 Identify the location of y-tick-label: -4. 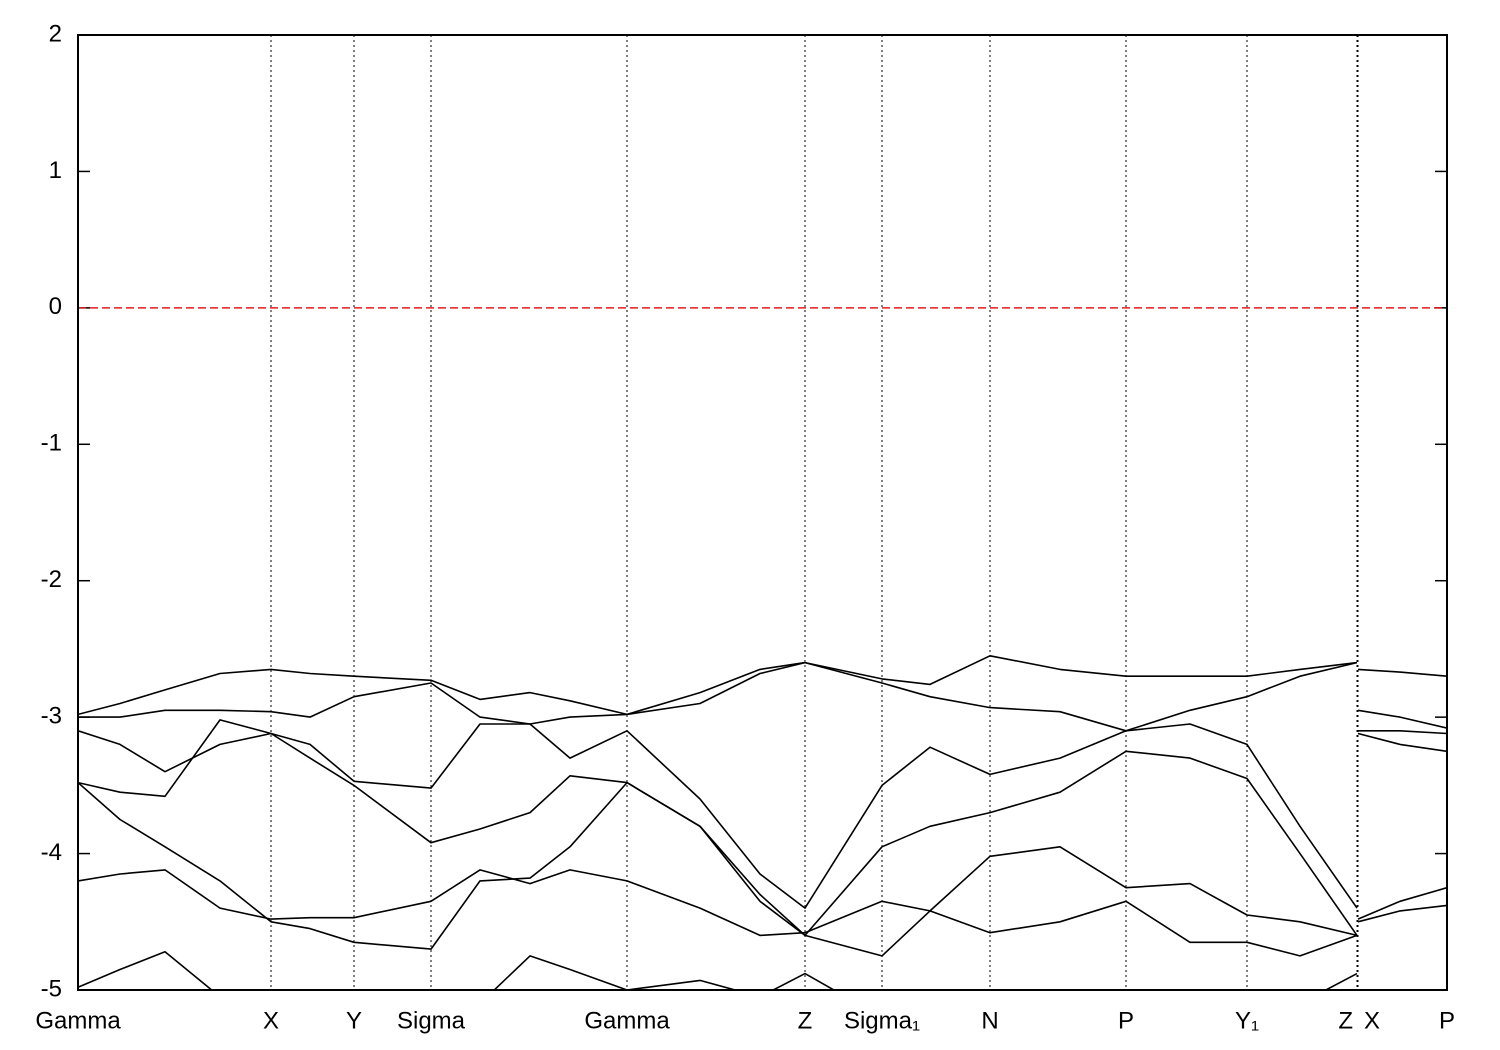
(51, 852).